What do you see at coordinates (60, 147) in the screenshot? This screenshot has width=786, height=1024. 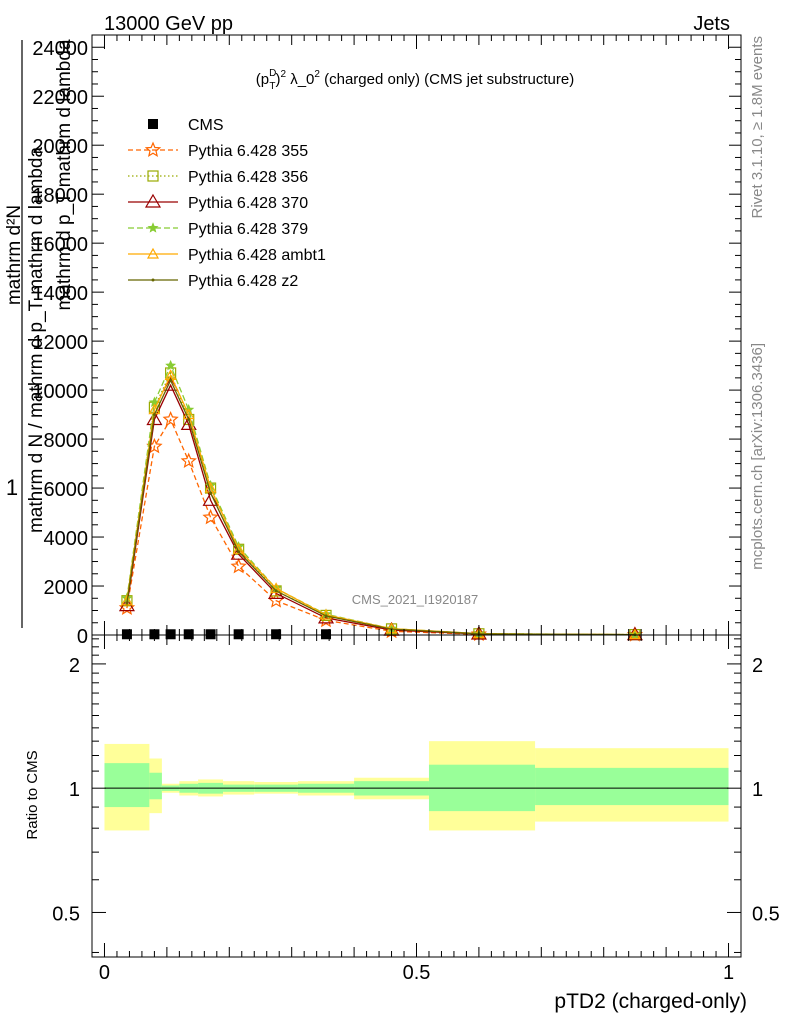 I see `y-tick-label: 20000` at bounding box center [60, 147].